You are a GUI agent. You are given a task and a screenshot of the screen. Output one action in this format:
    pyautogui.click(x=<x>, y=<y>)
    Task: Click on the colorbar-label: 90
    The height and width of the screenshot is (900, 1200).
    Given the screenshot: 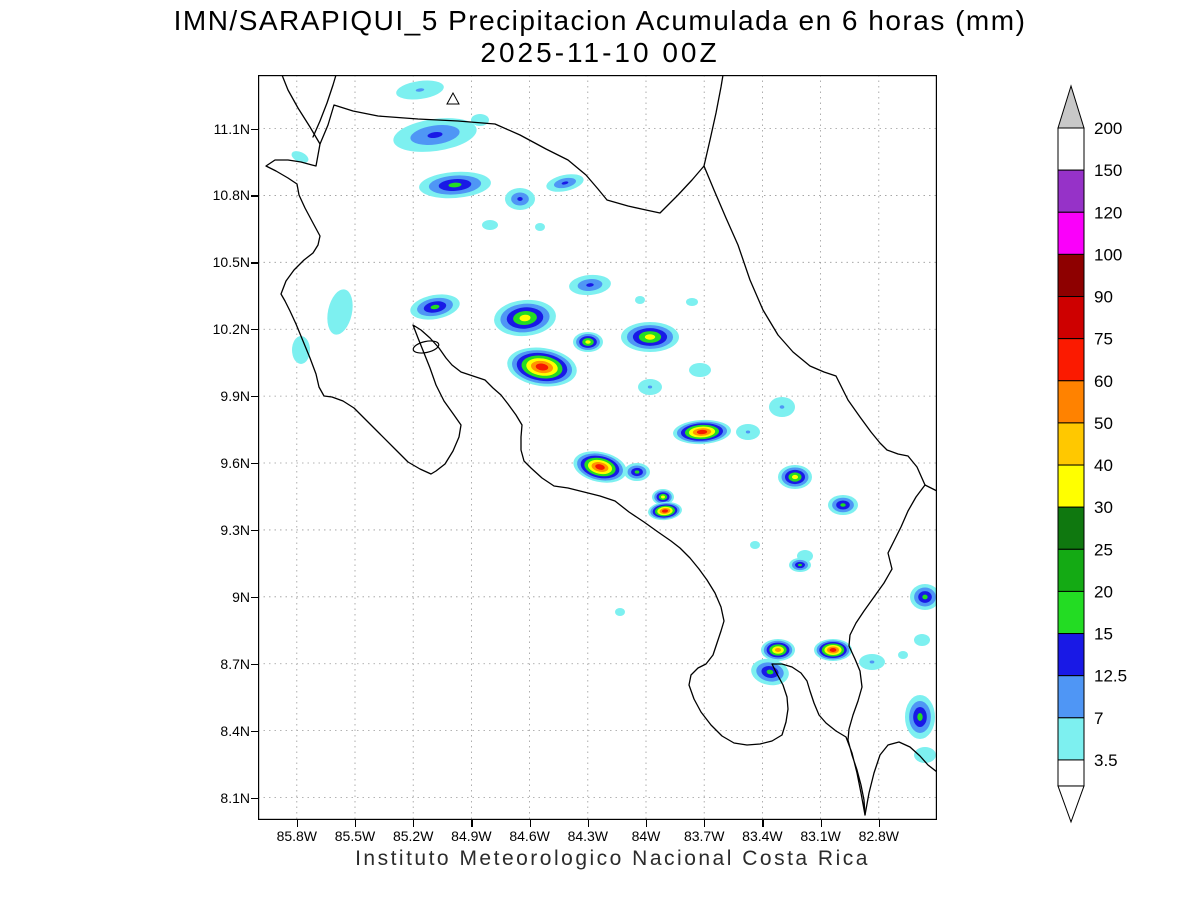 What is the action you would take?
    pyautogui.click(x=1103, y=297)
    